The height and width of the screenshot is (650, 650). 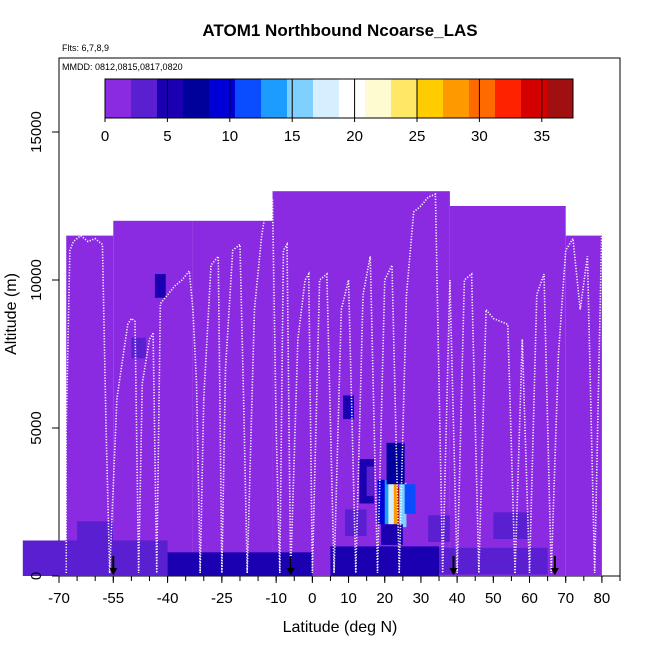 What do you see at coordinates (421, 598) in the screenshot?
I see `x-tick-label: 30` at bounding box center [421, 598].